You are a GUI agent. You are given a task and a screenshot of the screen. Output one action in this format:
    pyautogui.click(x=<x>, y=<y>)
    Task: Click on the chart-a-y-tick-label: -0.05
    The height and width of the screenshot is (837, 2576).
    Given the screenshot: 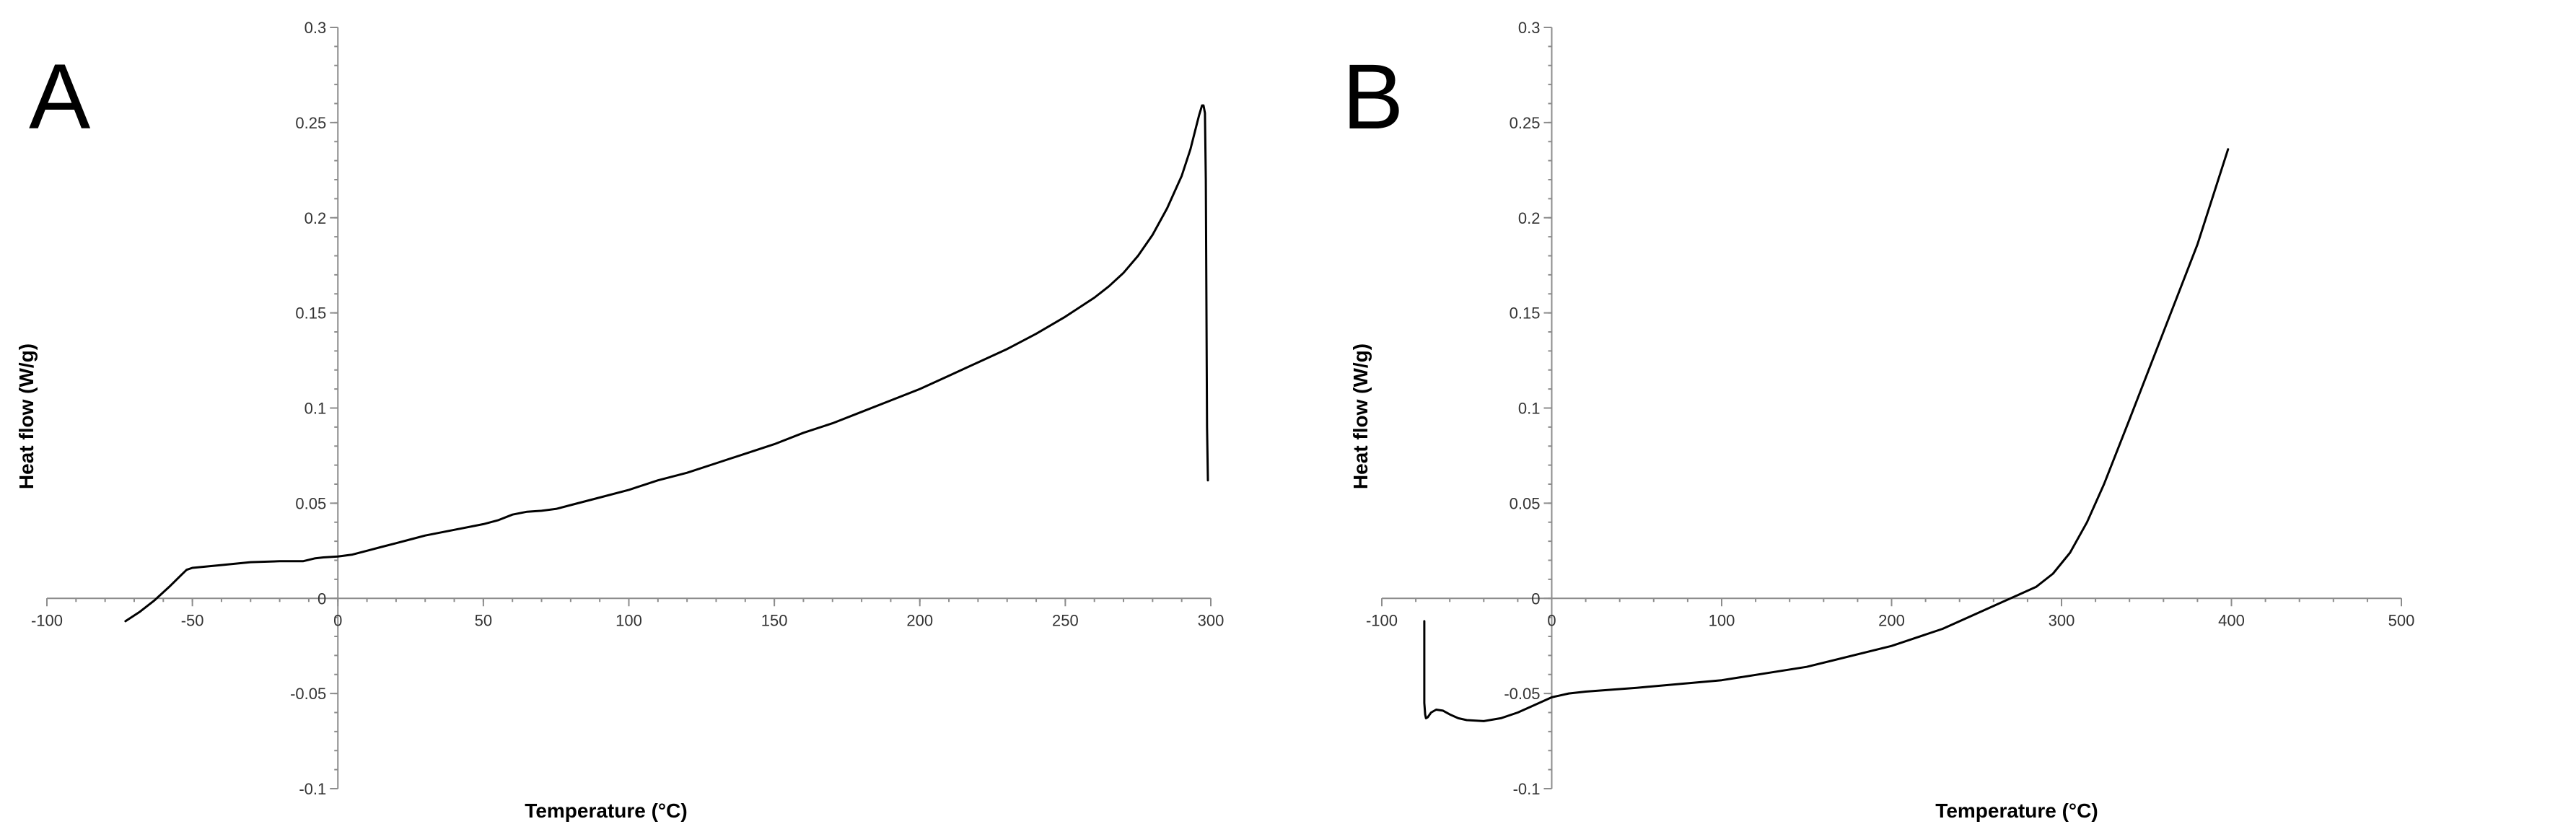 What is the action you would take?
    pyautogui.click(x=308, y=694)
    